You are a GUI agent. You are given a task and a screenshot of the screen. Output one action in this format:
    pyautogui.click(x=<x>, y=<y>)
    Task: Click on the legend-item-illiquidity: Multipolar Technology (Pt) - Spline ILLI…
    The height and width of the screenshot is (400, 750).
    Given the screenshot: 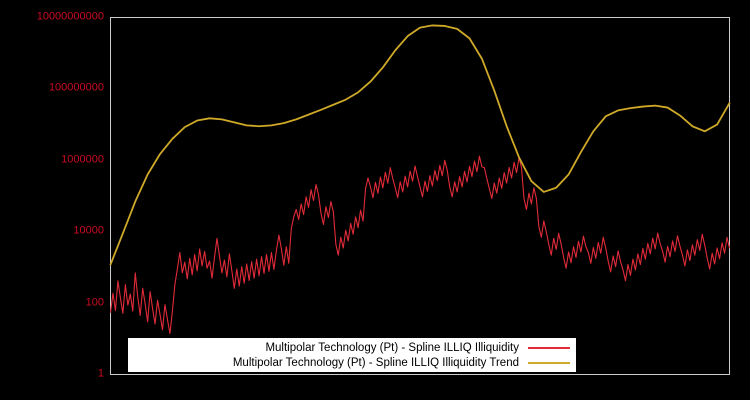 What is the action you would take?
    pyautogui.click(x=352, y=347)
    